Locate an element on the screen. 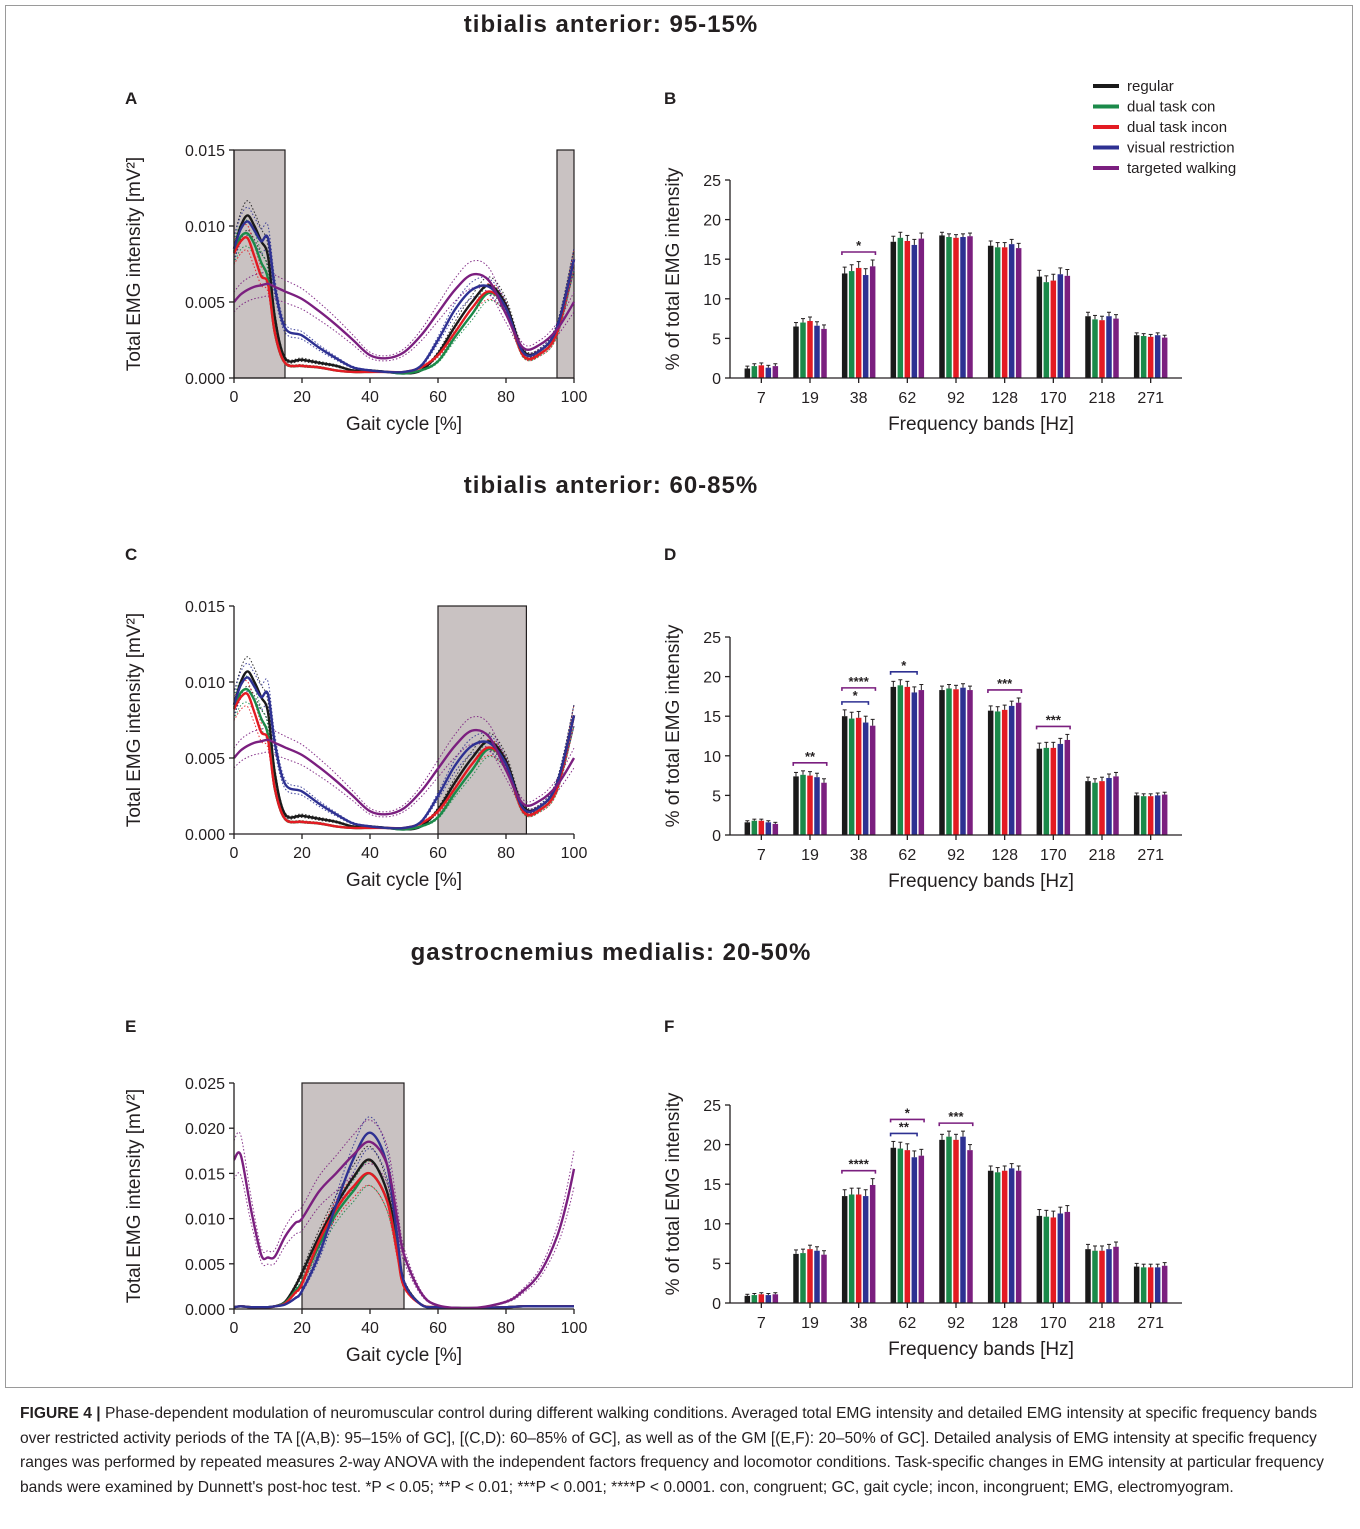  x-tick-label: 60 is located at coordinates (438, 397).